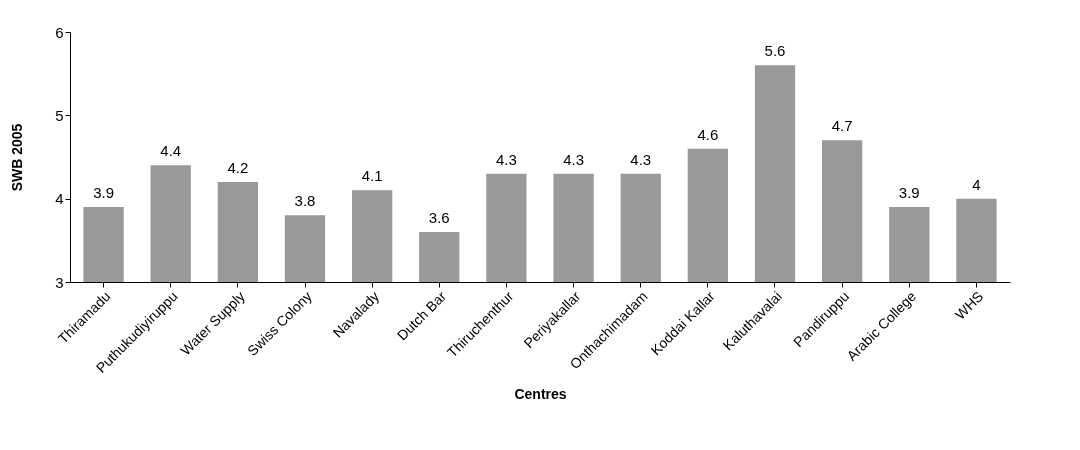 This screenshot has height=450, width=1080. I want to click on y-axis-title: SWB 2005, so click(17, 157).